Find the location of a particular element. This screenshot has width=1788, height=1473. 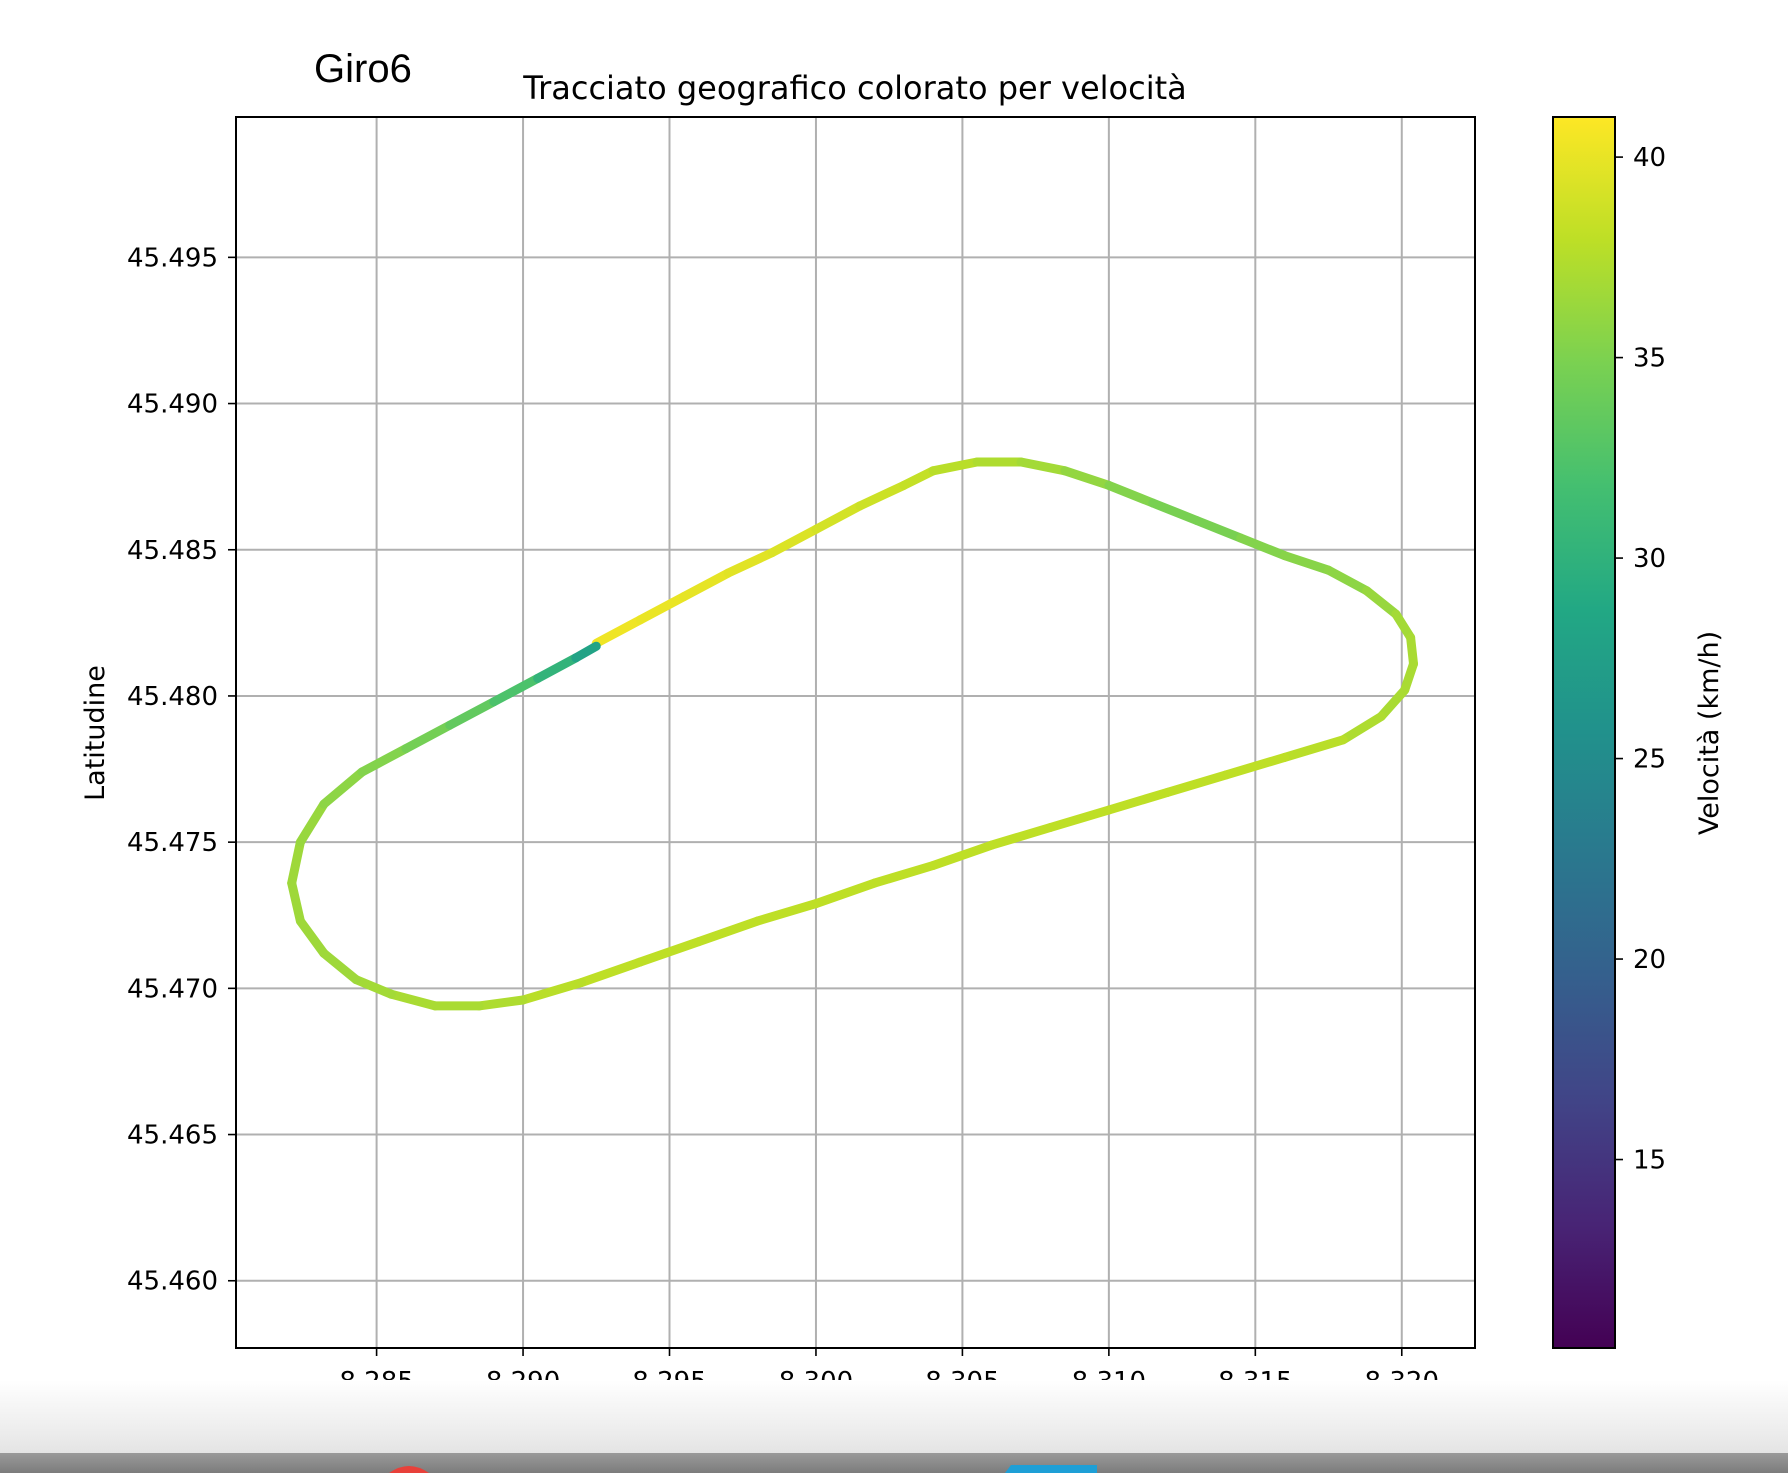

red-dock-icon is located at coordinates (409, 1469).